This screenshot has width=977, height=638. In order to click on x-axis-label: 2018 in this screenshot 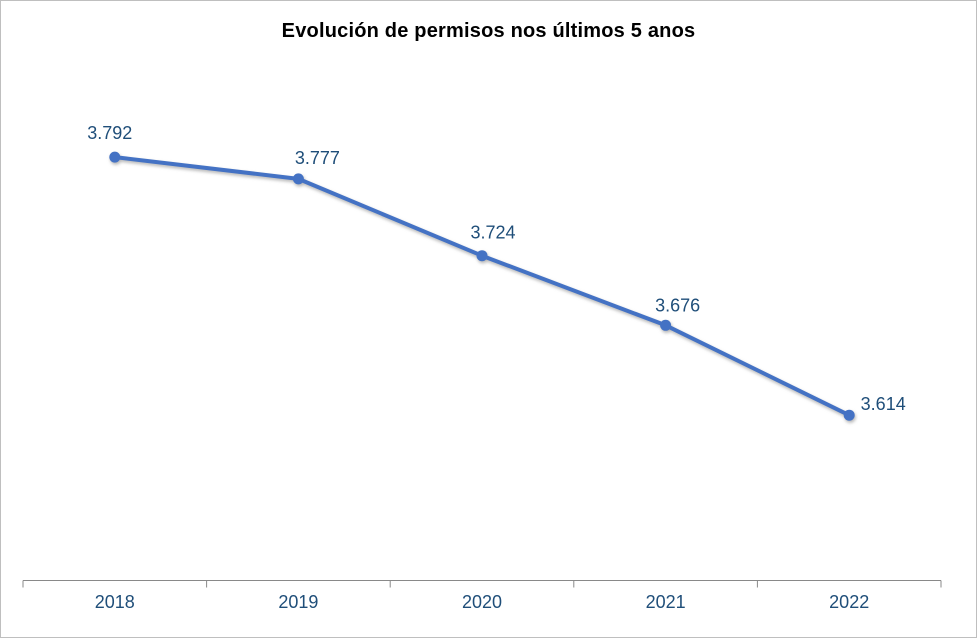, I will do `click(115, 602)`.